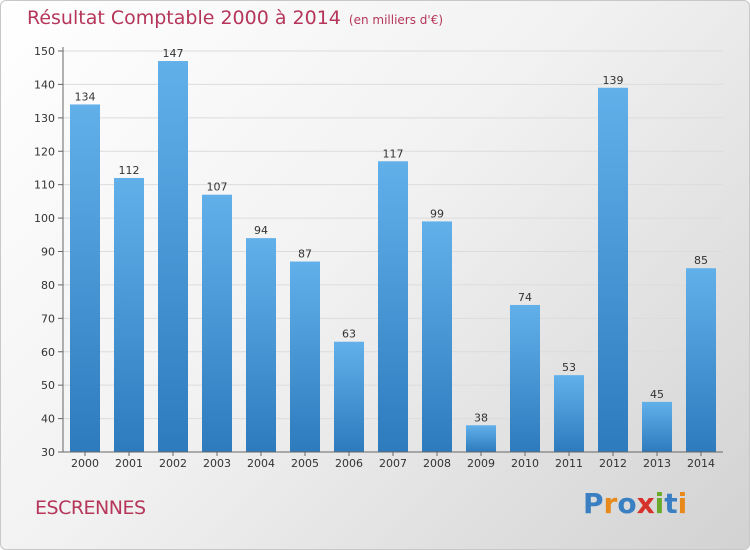  Describe the element at coordinates (701, 463) in the screenshot. I see `x-tick-label: 2014` at that location.